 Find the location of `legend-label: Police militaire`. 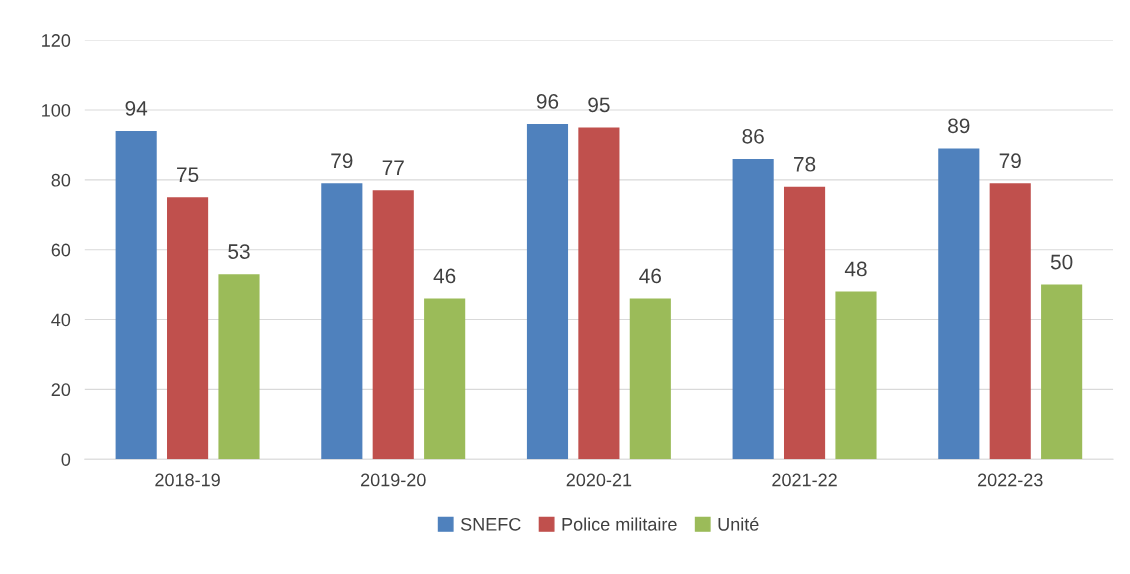

legend-label: Police militaire is located at coordinates (619, 524).